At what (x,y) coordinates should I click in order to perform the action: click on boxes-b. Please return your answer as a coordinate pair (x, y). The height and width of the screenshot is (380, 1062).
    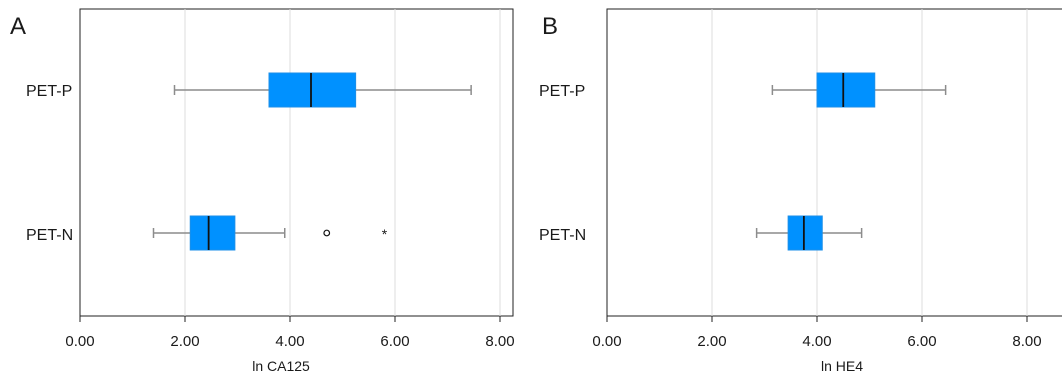
    Looking at the image, I should click on (851, 161).